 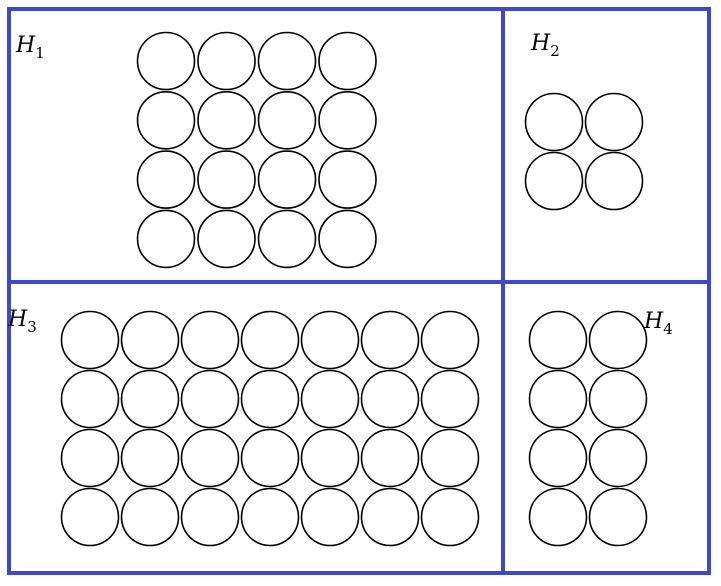 I want to click on region-h1-circles, so click(x=256, y=150).